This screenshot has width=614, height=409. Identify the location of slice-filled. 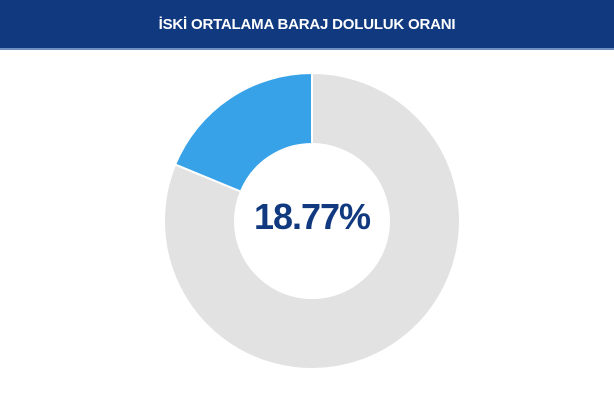
(243, 132).